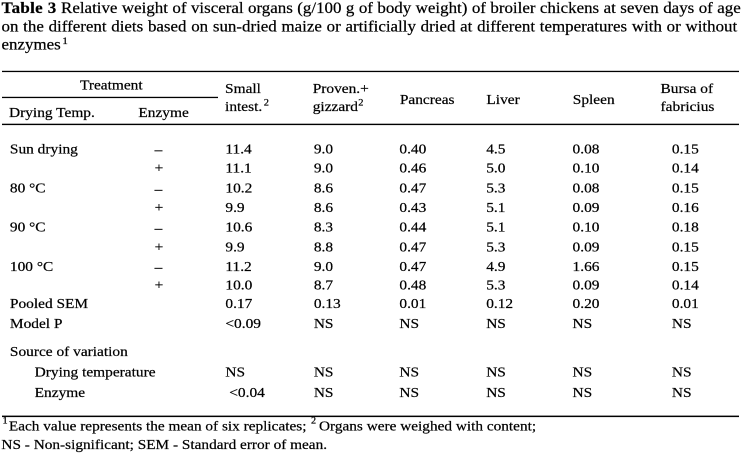  Describe the element at coordinates (495, 266) in the screenshot. I see `svg-text: 4.9` at that location.